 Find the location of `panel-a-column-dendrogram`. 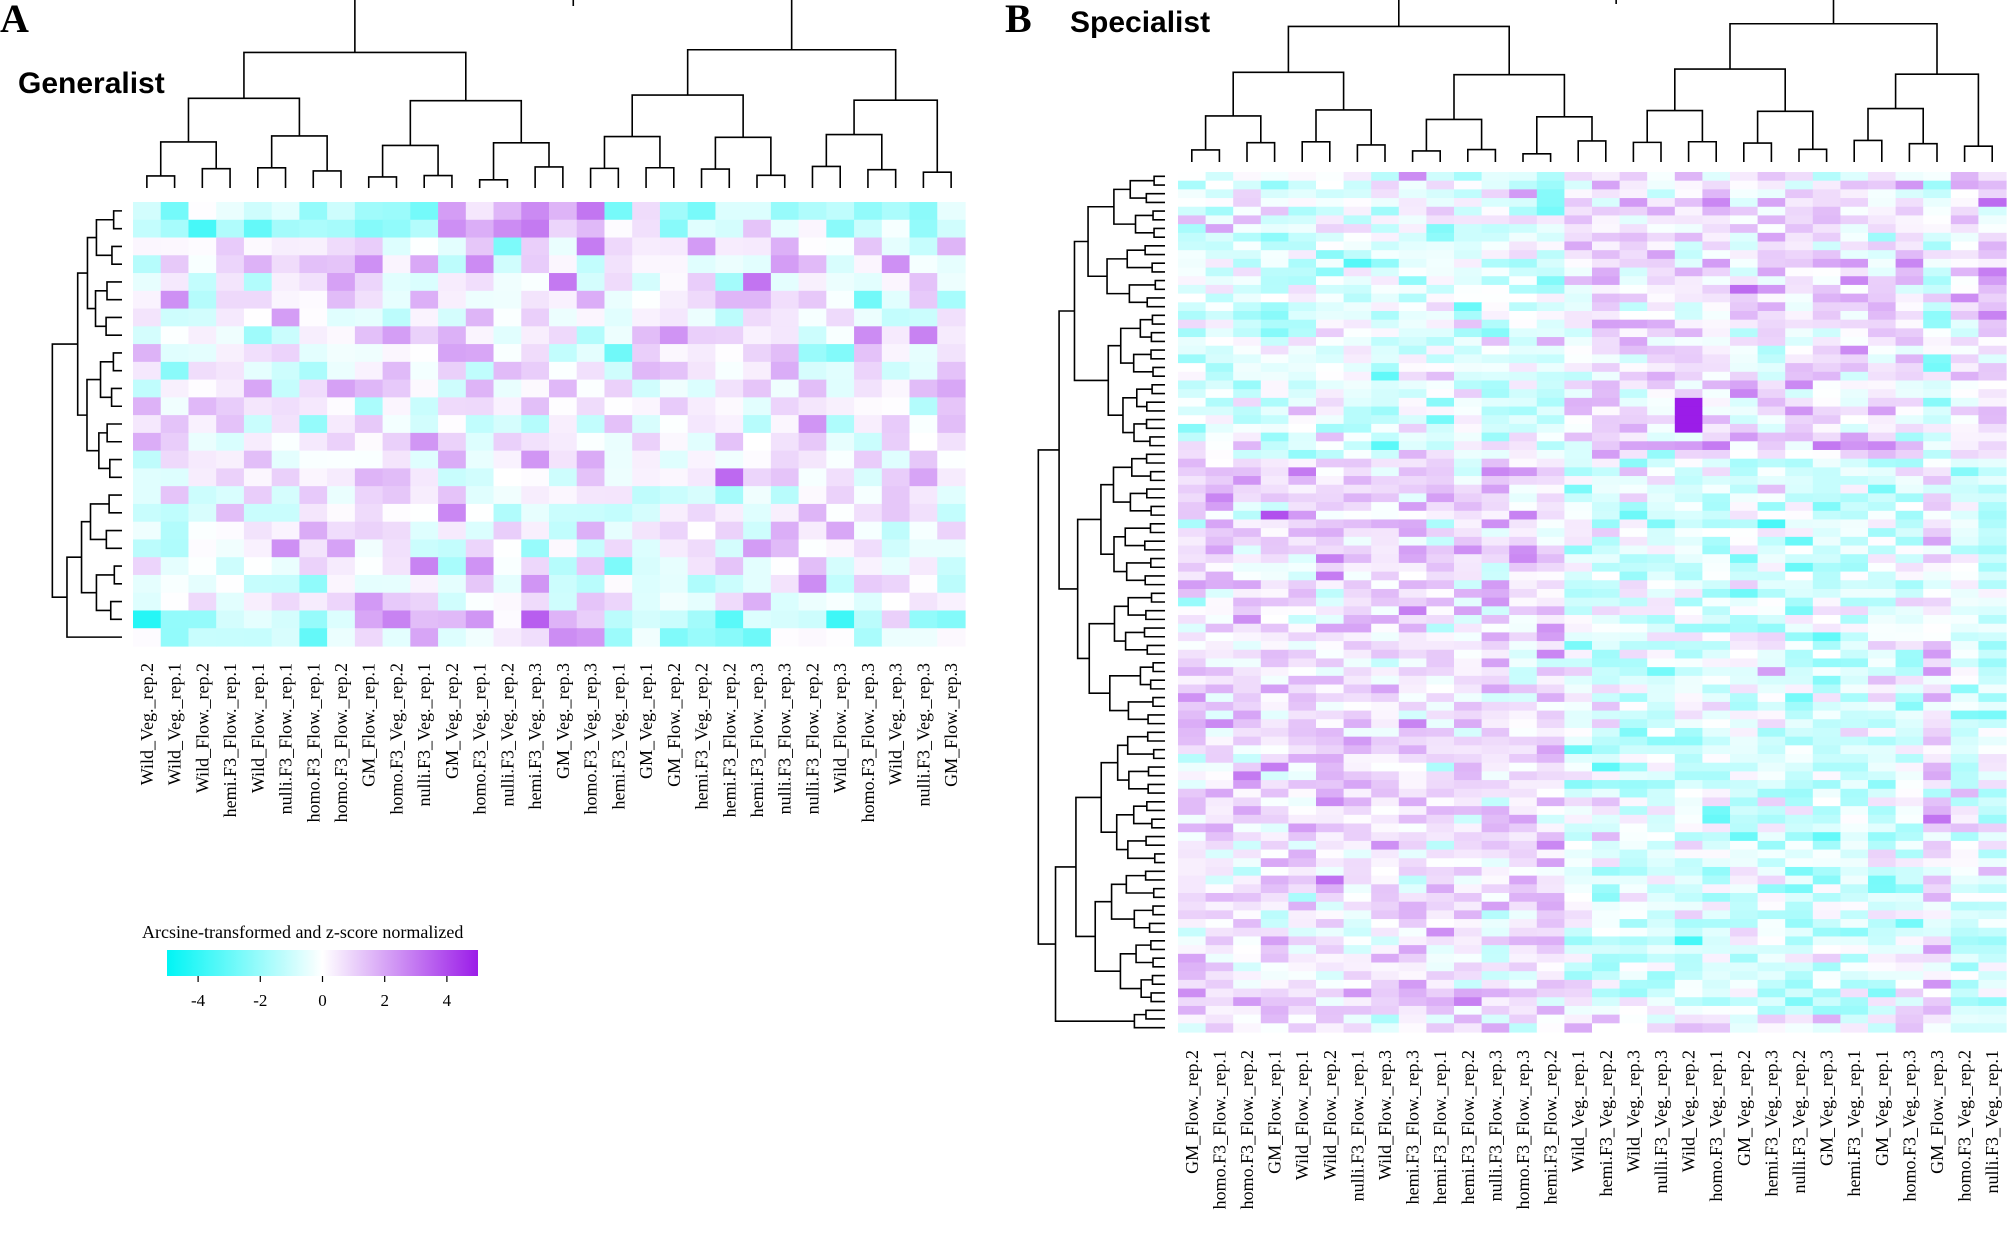

panel-a-column-dendrogram is located at coordinates (549, 94).